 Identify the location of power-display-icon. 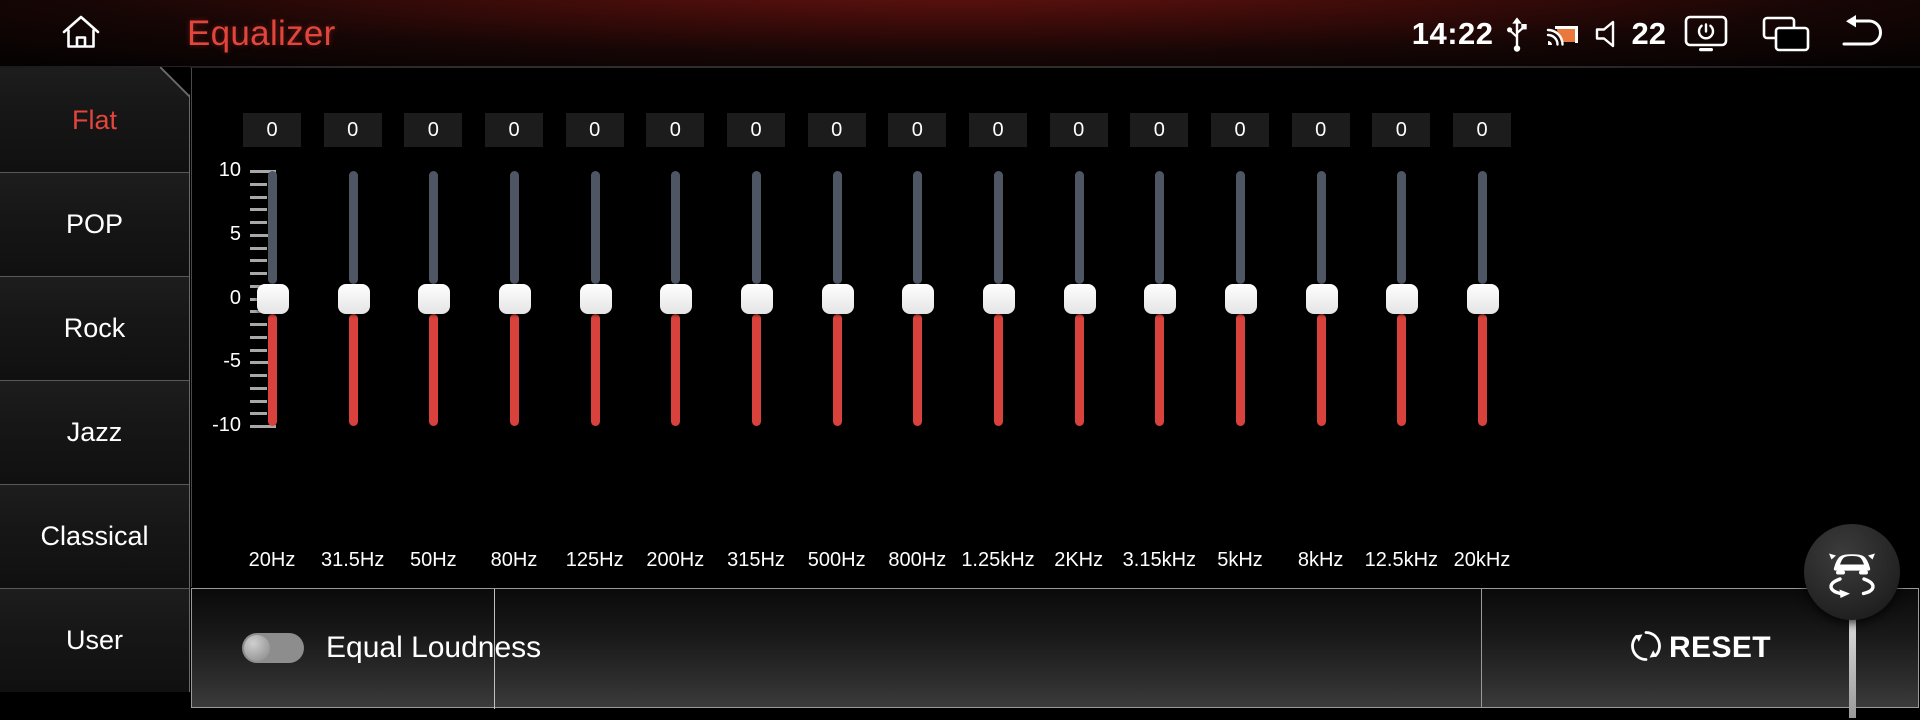
(1706, 34).